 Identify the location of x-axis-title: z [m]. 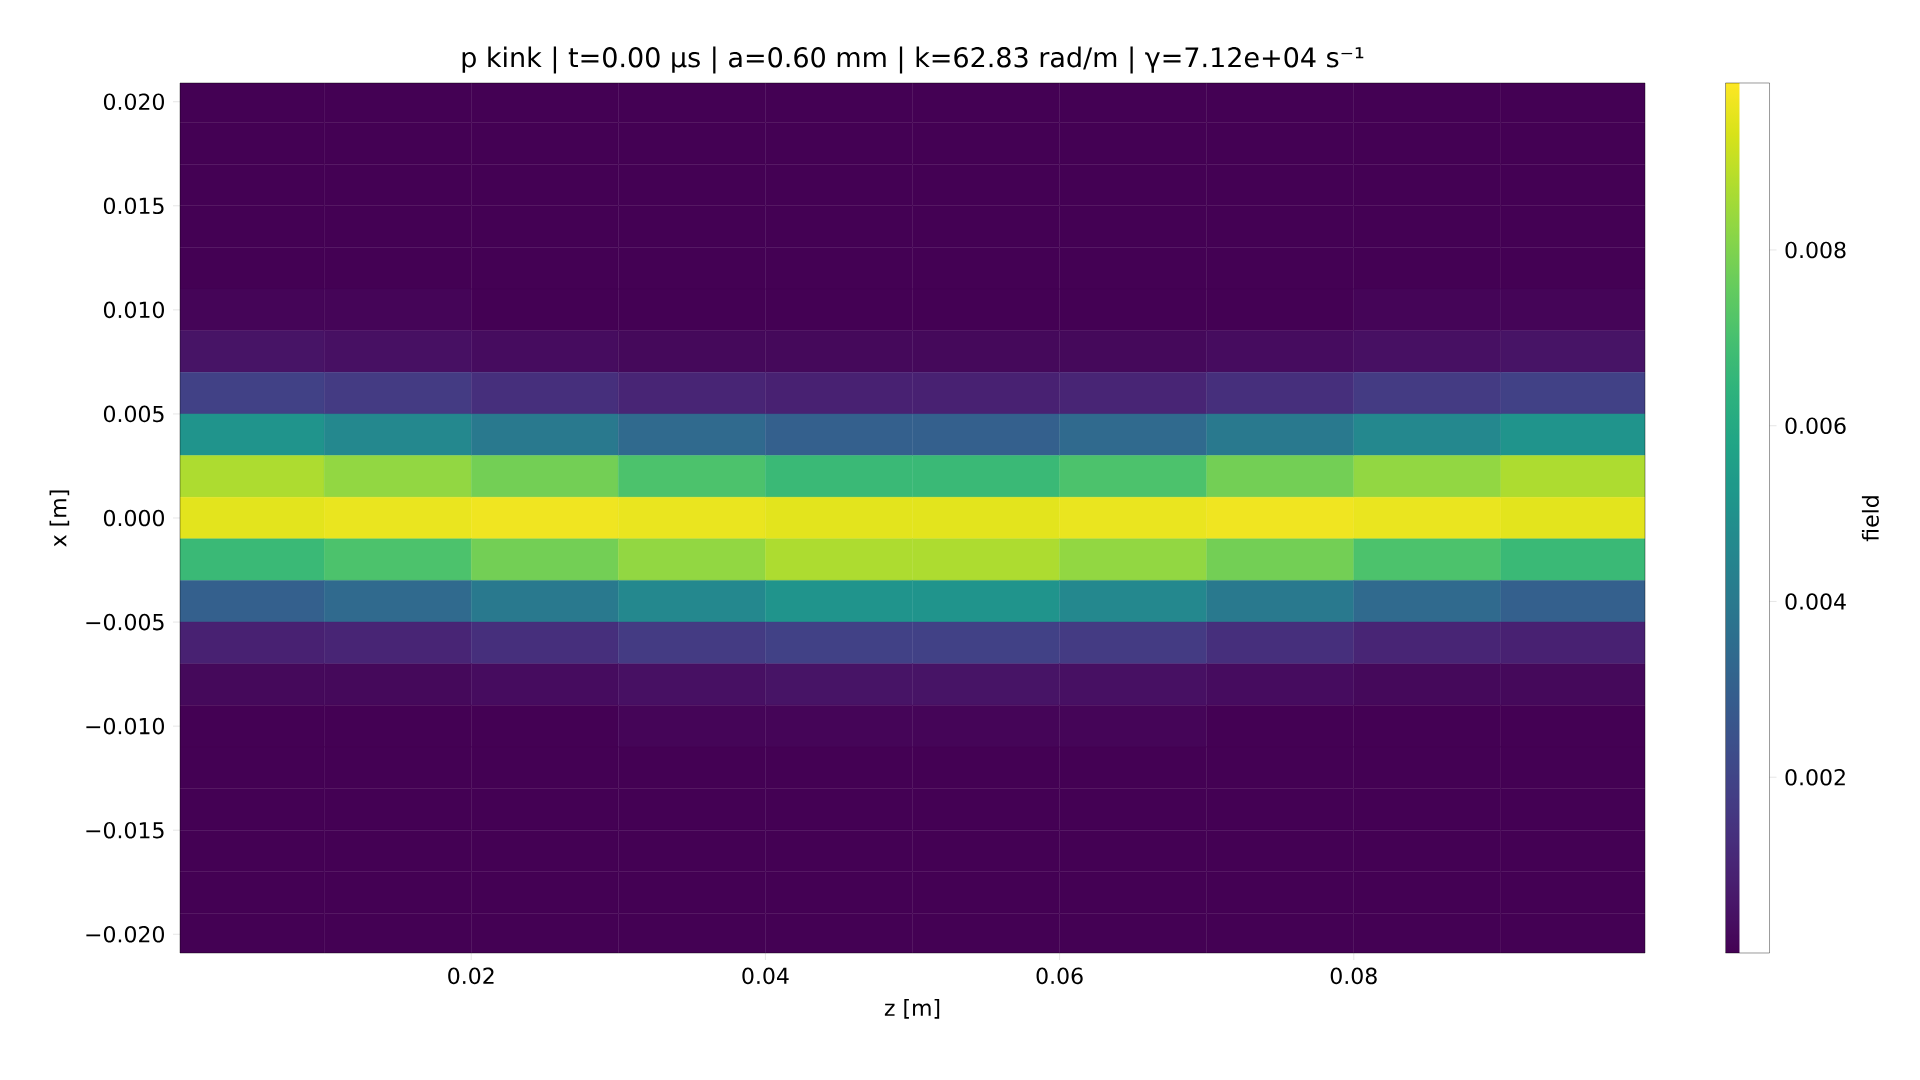
(912, 1009).